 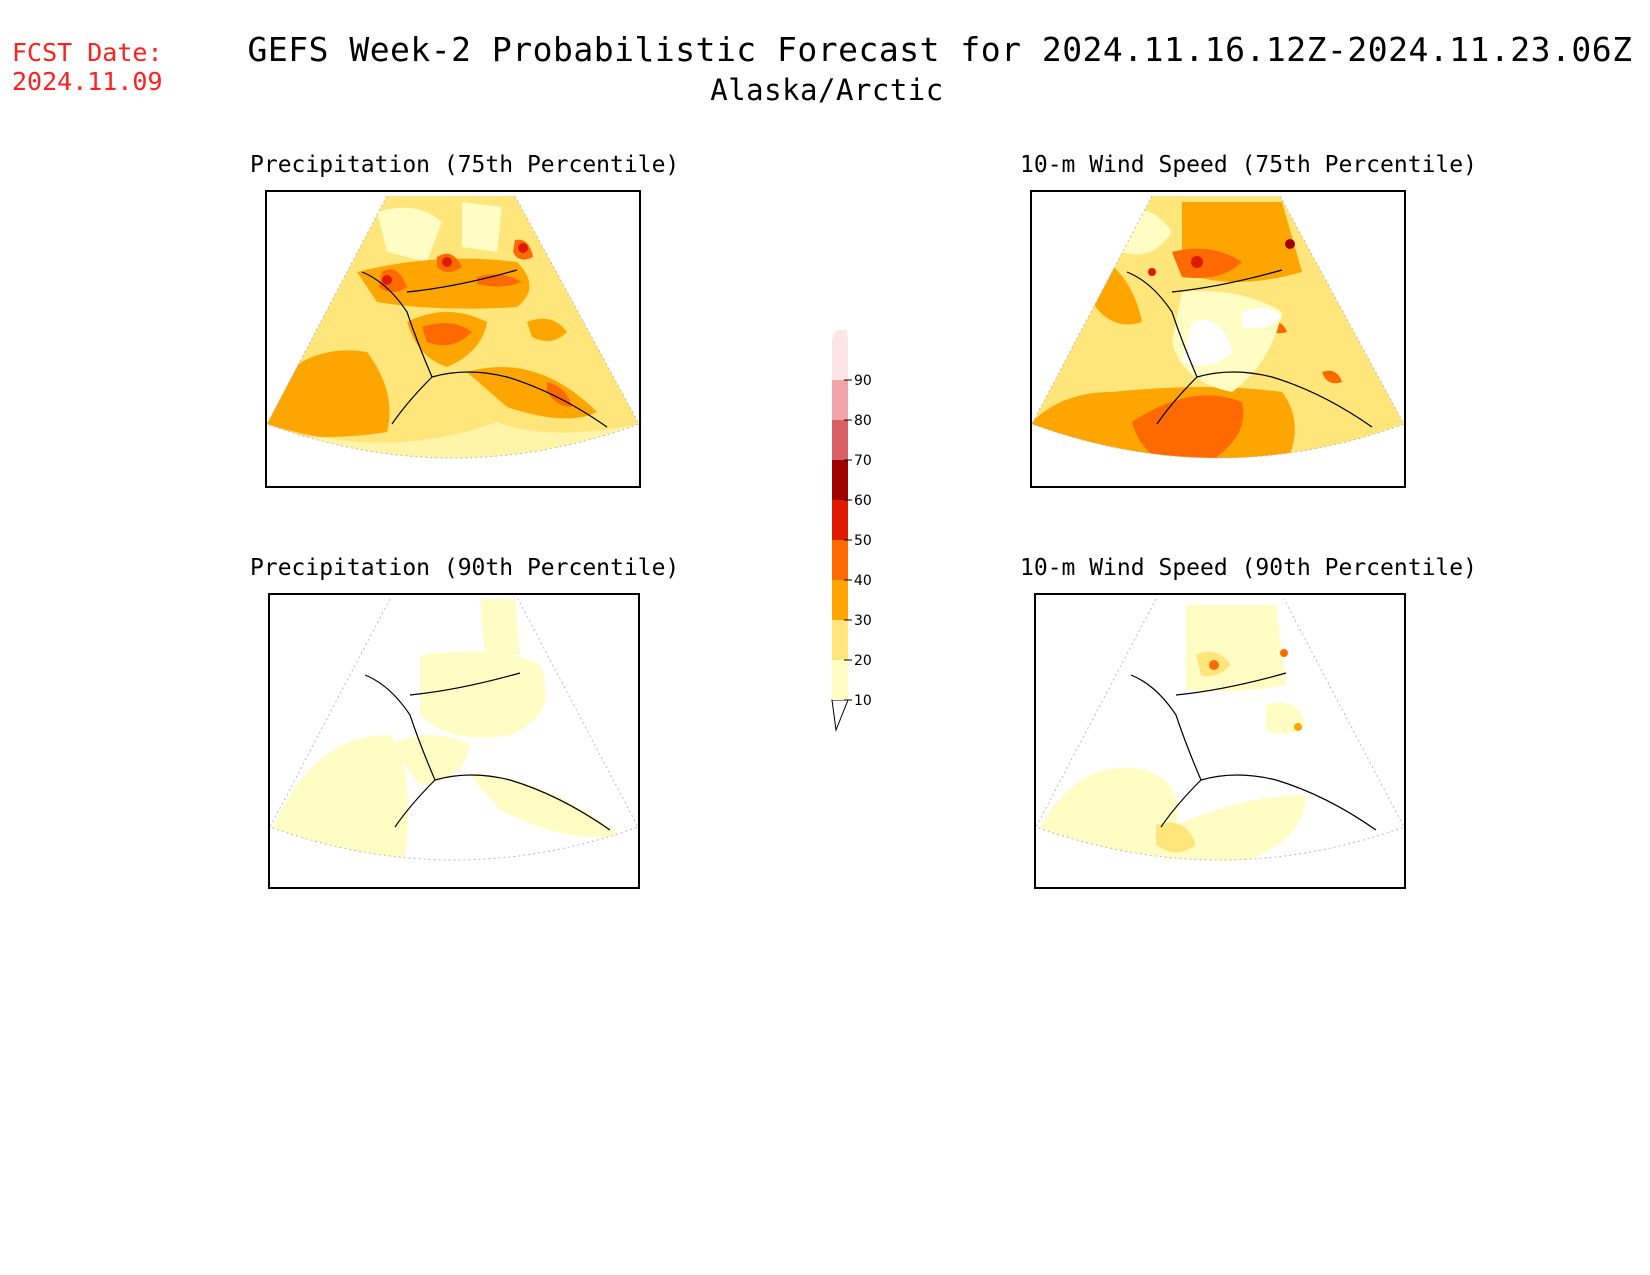 I want to click on colorbar-bottom-cap, so click(x=840, y=715).